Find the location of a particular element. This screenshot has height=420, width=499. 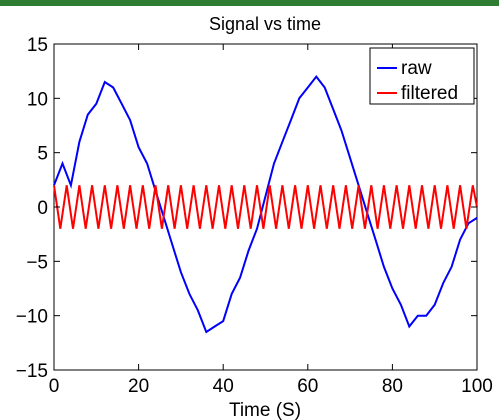

legend-label-filtered: filtered is located at coordinates (429, 93).